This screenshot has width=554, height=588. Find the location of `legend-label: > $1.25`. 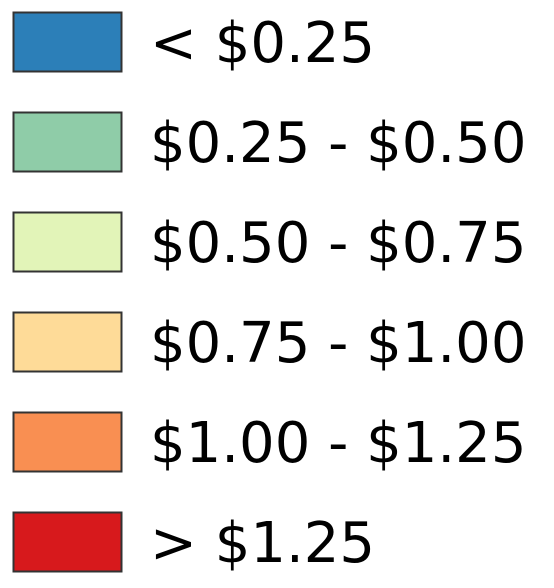

legend-label: > $1.25 is located at coordinates (262, 543).